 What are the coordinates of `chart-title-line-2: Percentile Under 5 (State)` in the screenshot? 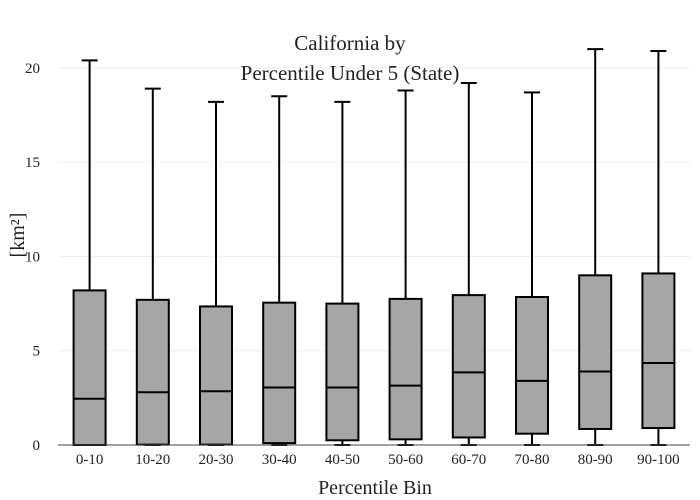 It's located at (350, 73).